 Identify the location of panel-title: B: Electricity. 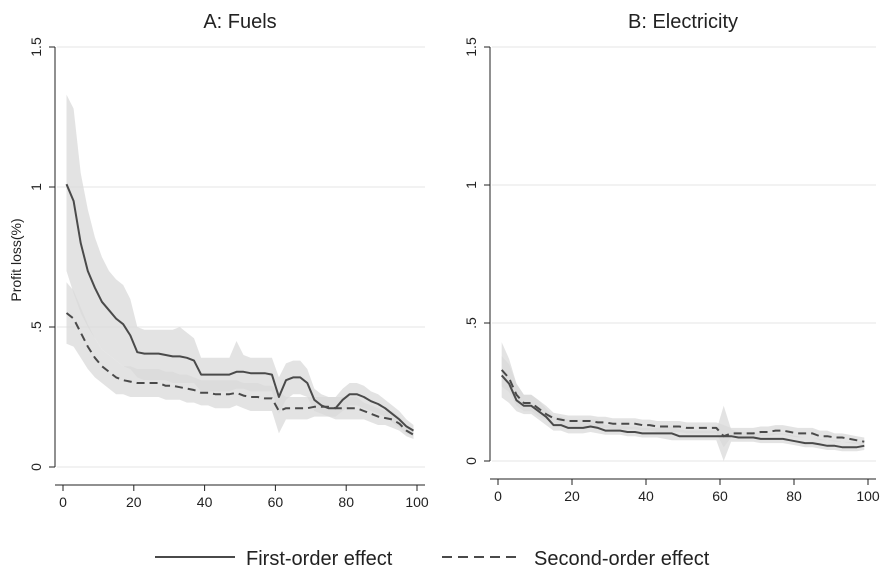
(683, 22).